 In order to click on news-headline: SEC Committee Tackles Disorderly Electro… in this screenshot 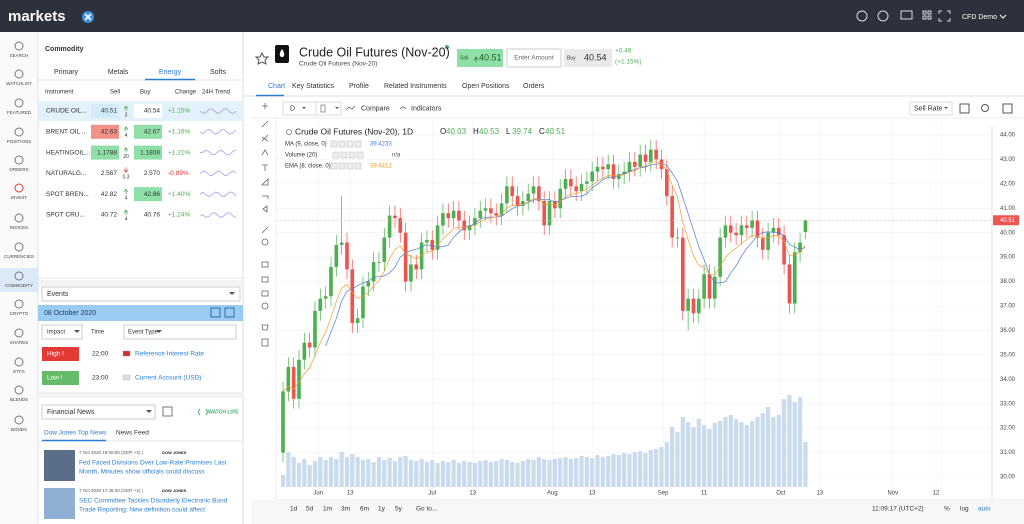, I will do `click(153, 501)`.